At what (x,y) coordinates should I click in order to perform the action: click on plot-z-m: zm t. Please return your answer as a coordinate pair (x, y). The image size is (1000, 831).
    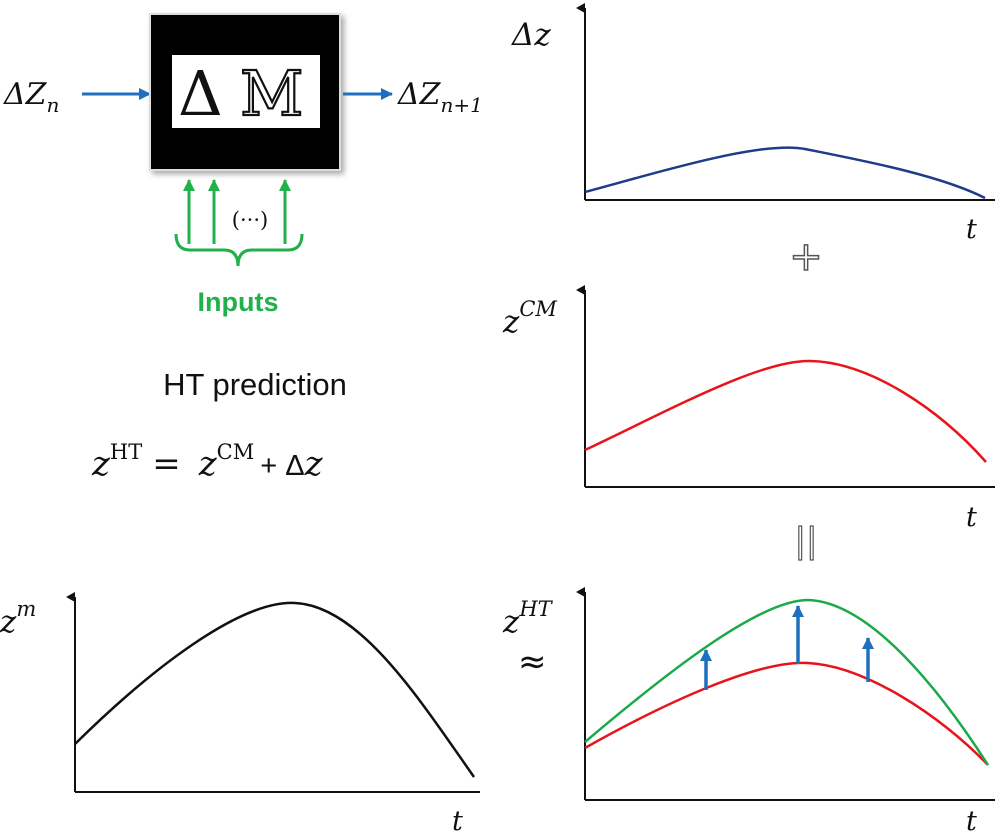
    Looking at the image, I should click on (240, 711).